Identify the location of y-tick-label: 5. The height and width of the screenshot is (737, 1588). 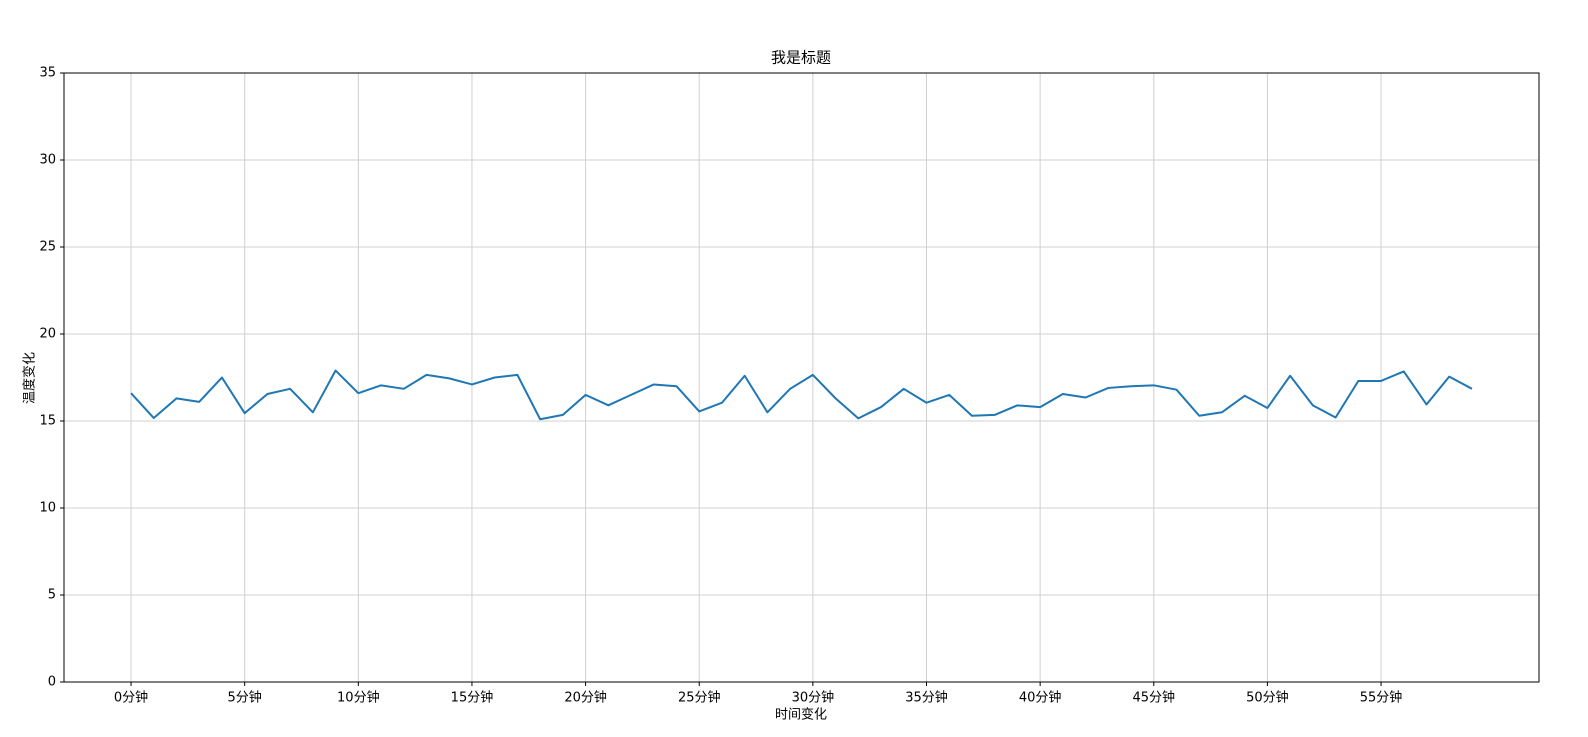
(52, 595).